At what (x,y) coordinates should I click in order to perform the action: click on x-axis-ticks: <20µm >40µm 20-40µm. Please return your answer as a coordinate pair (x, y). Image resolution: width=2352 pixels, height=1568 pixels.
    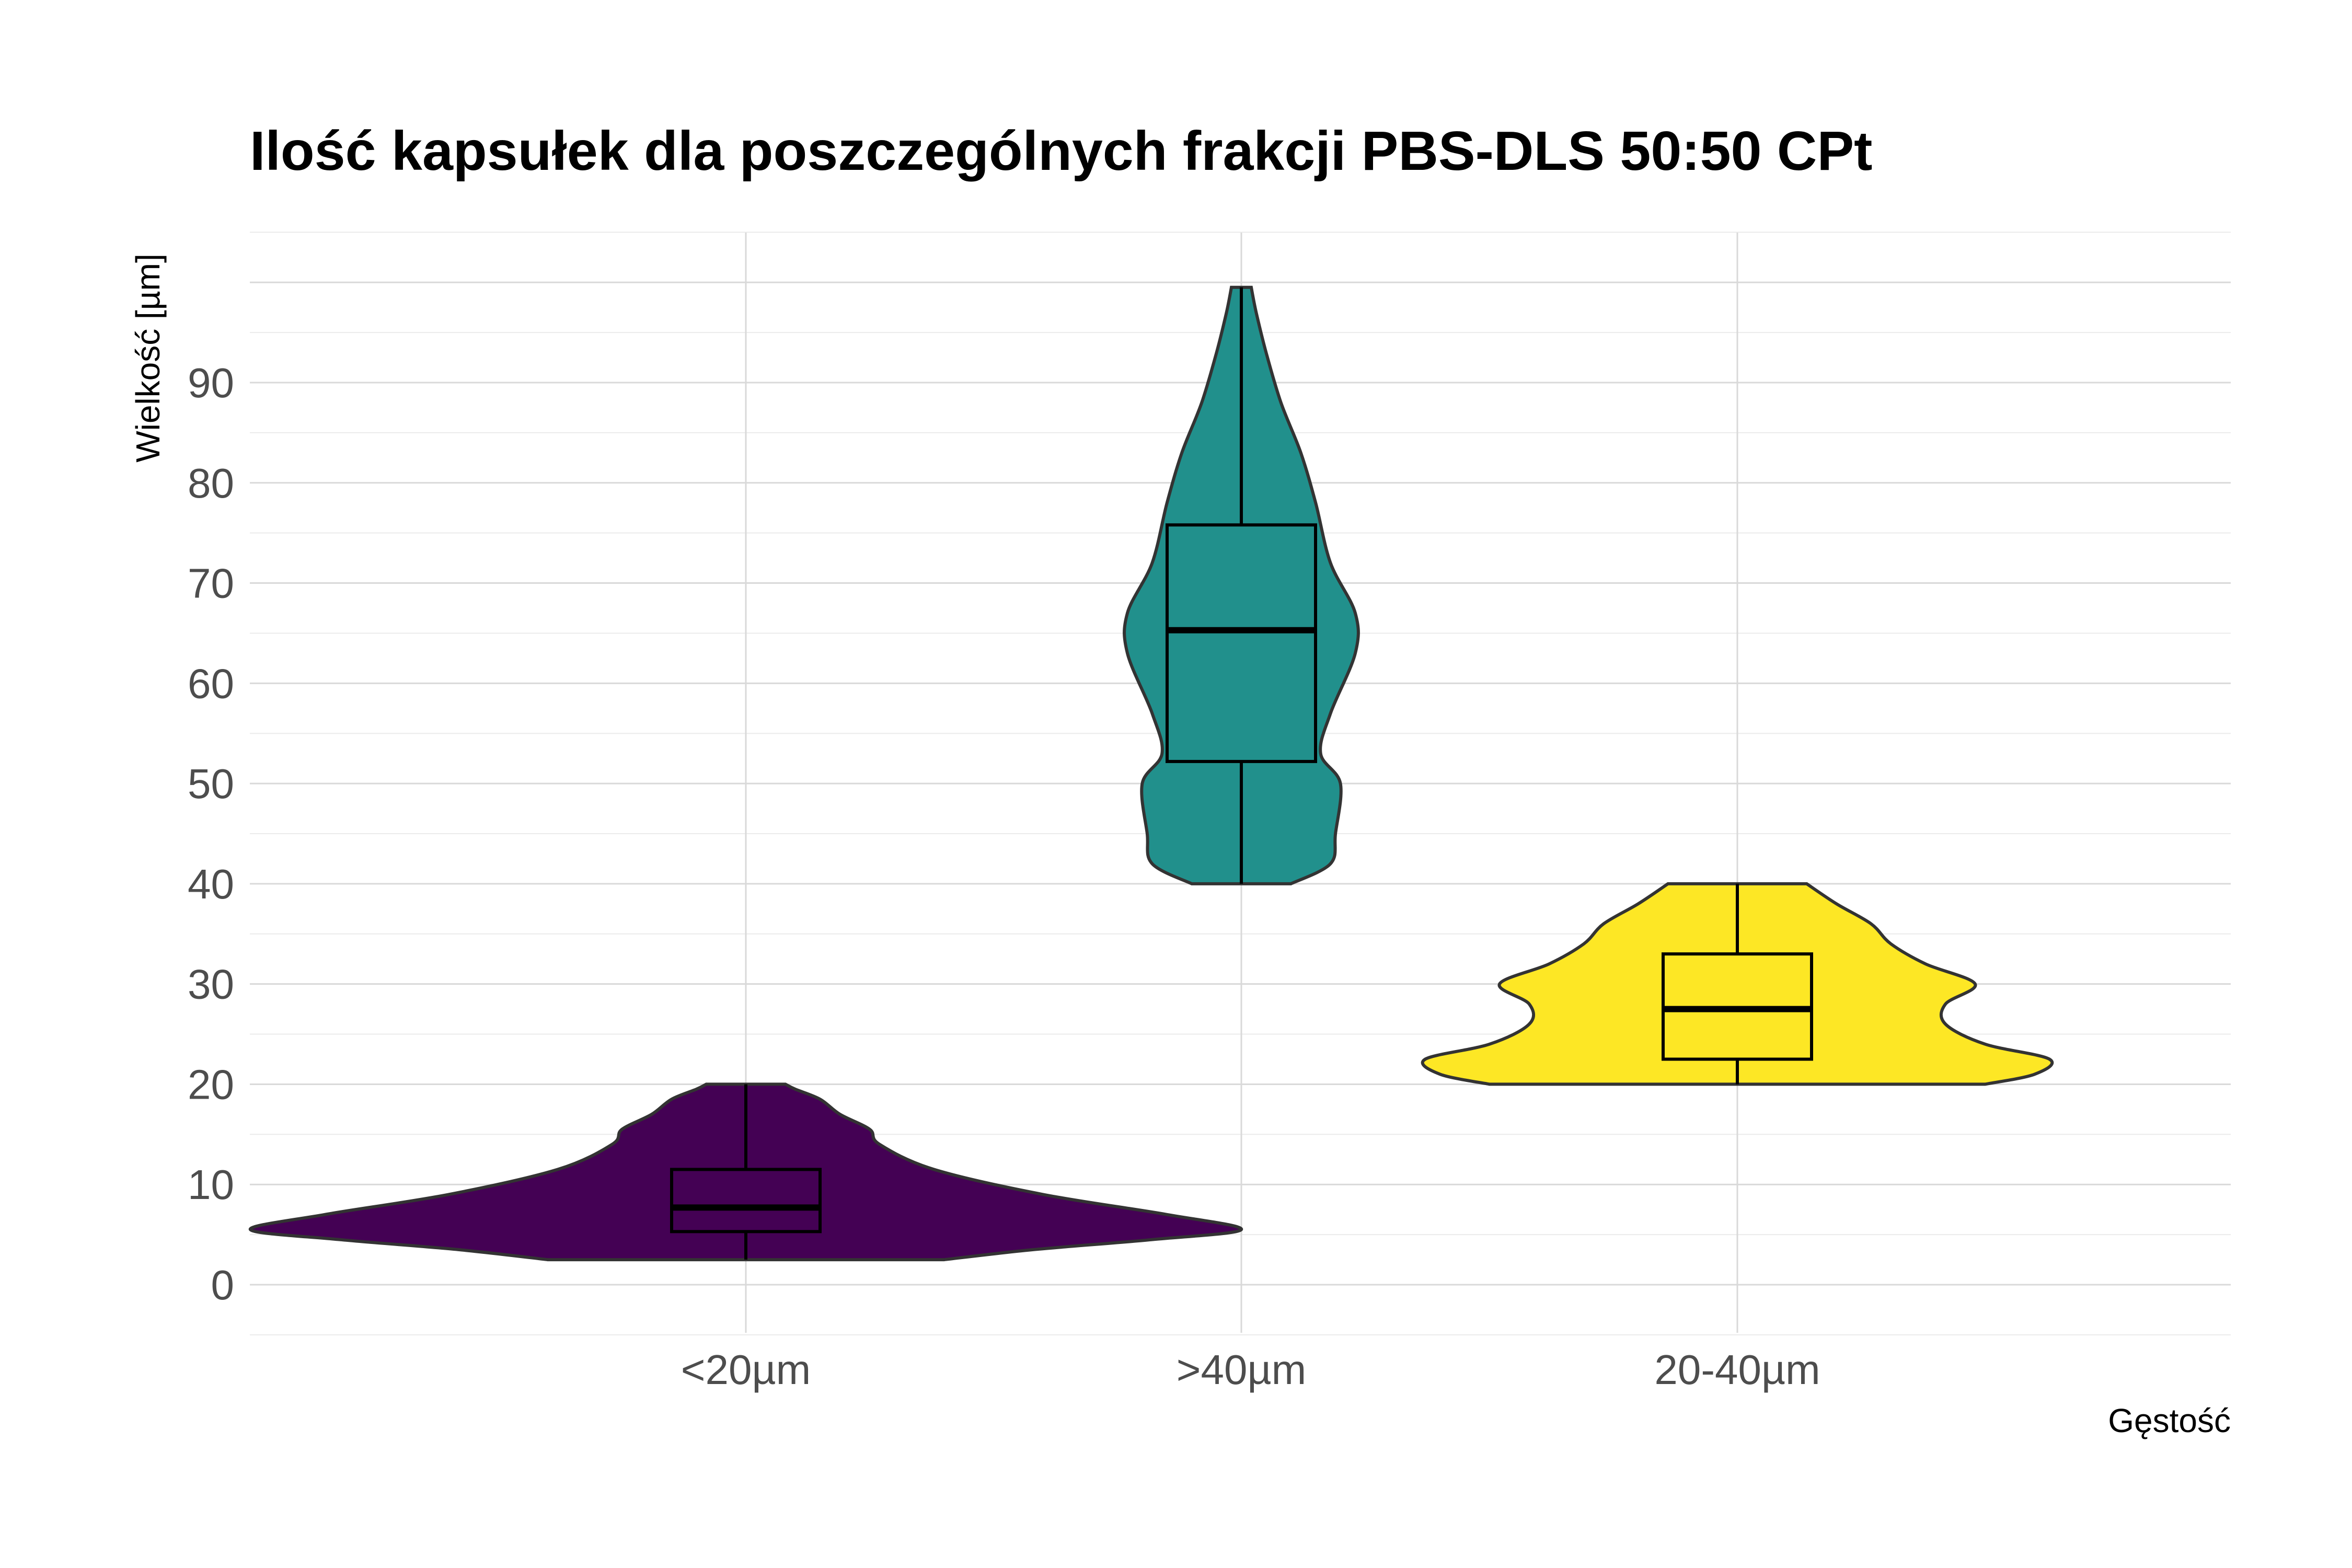
    Looking at the image, I should click on (1250, 1369).